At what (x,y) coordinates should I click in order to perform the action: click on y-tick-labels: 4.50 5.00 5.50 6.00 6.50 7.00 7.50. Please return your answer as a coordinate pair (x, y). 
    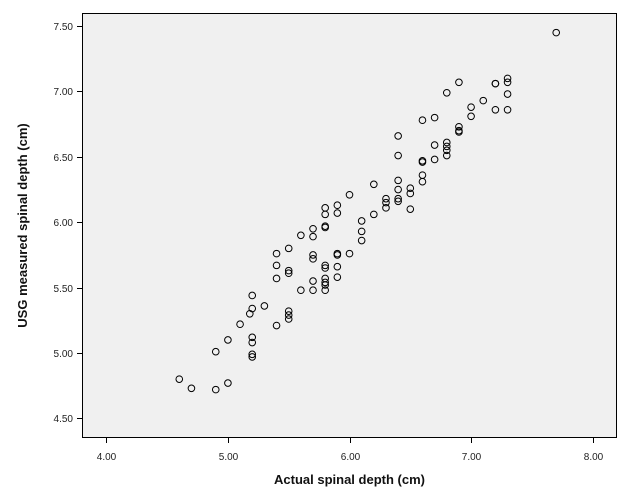
    Looking at the image, I should click on (64, 223).